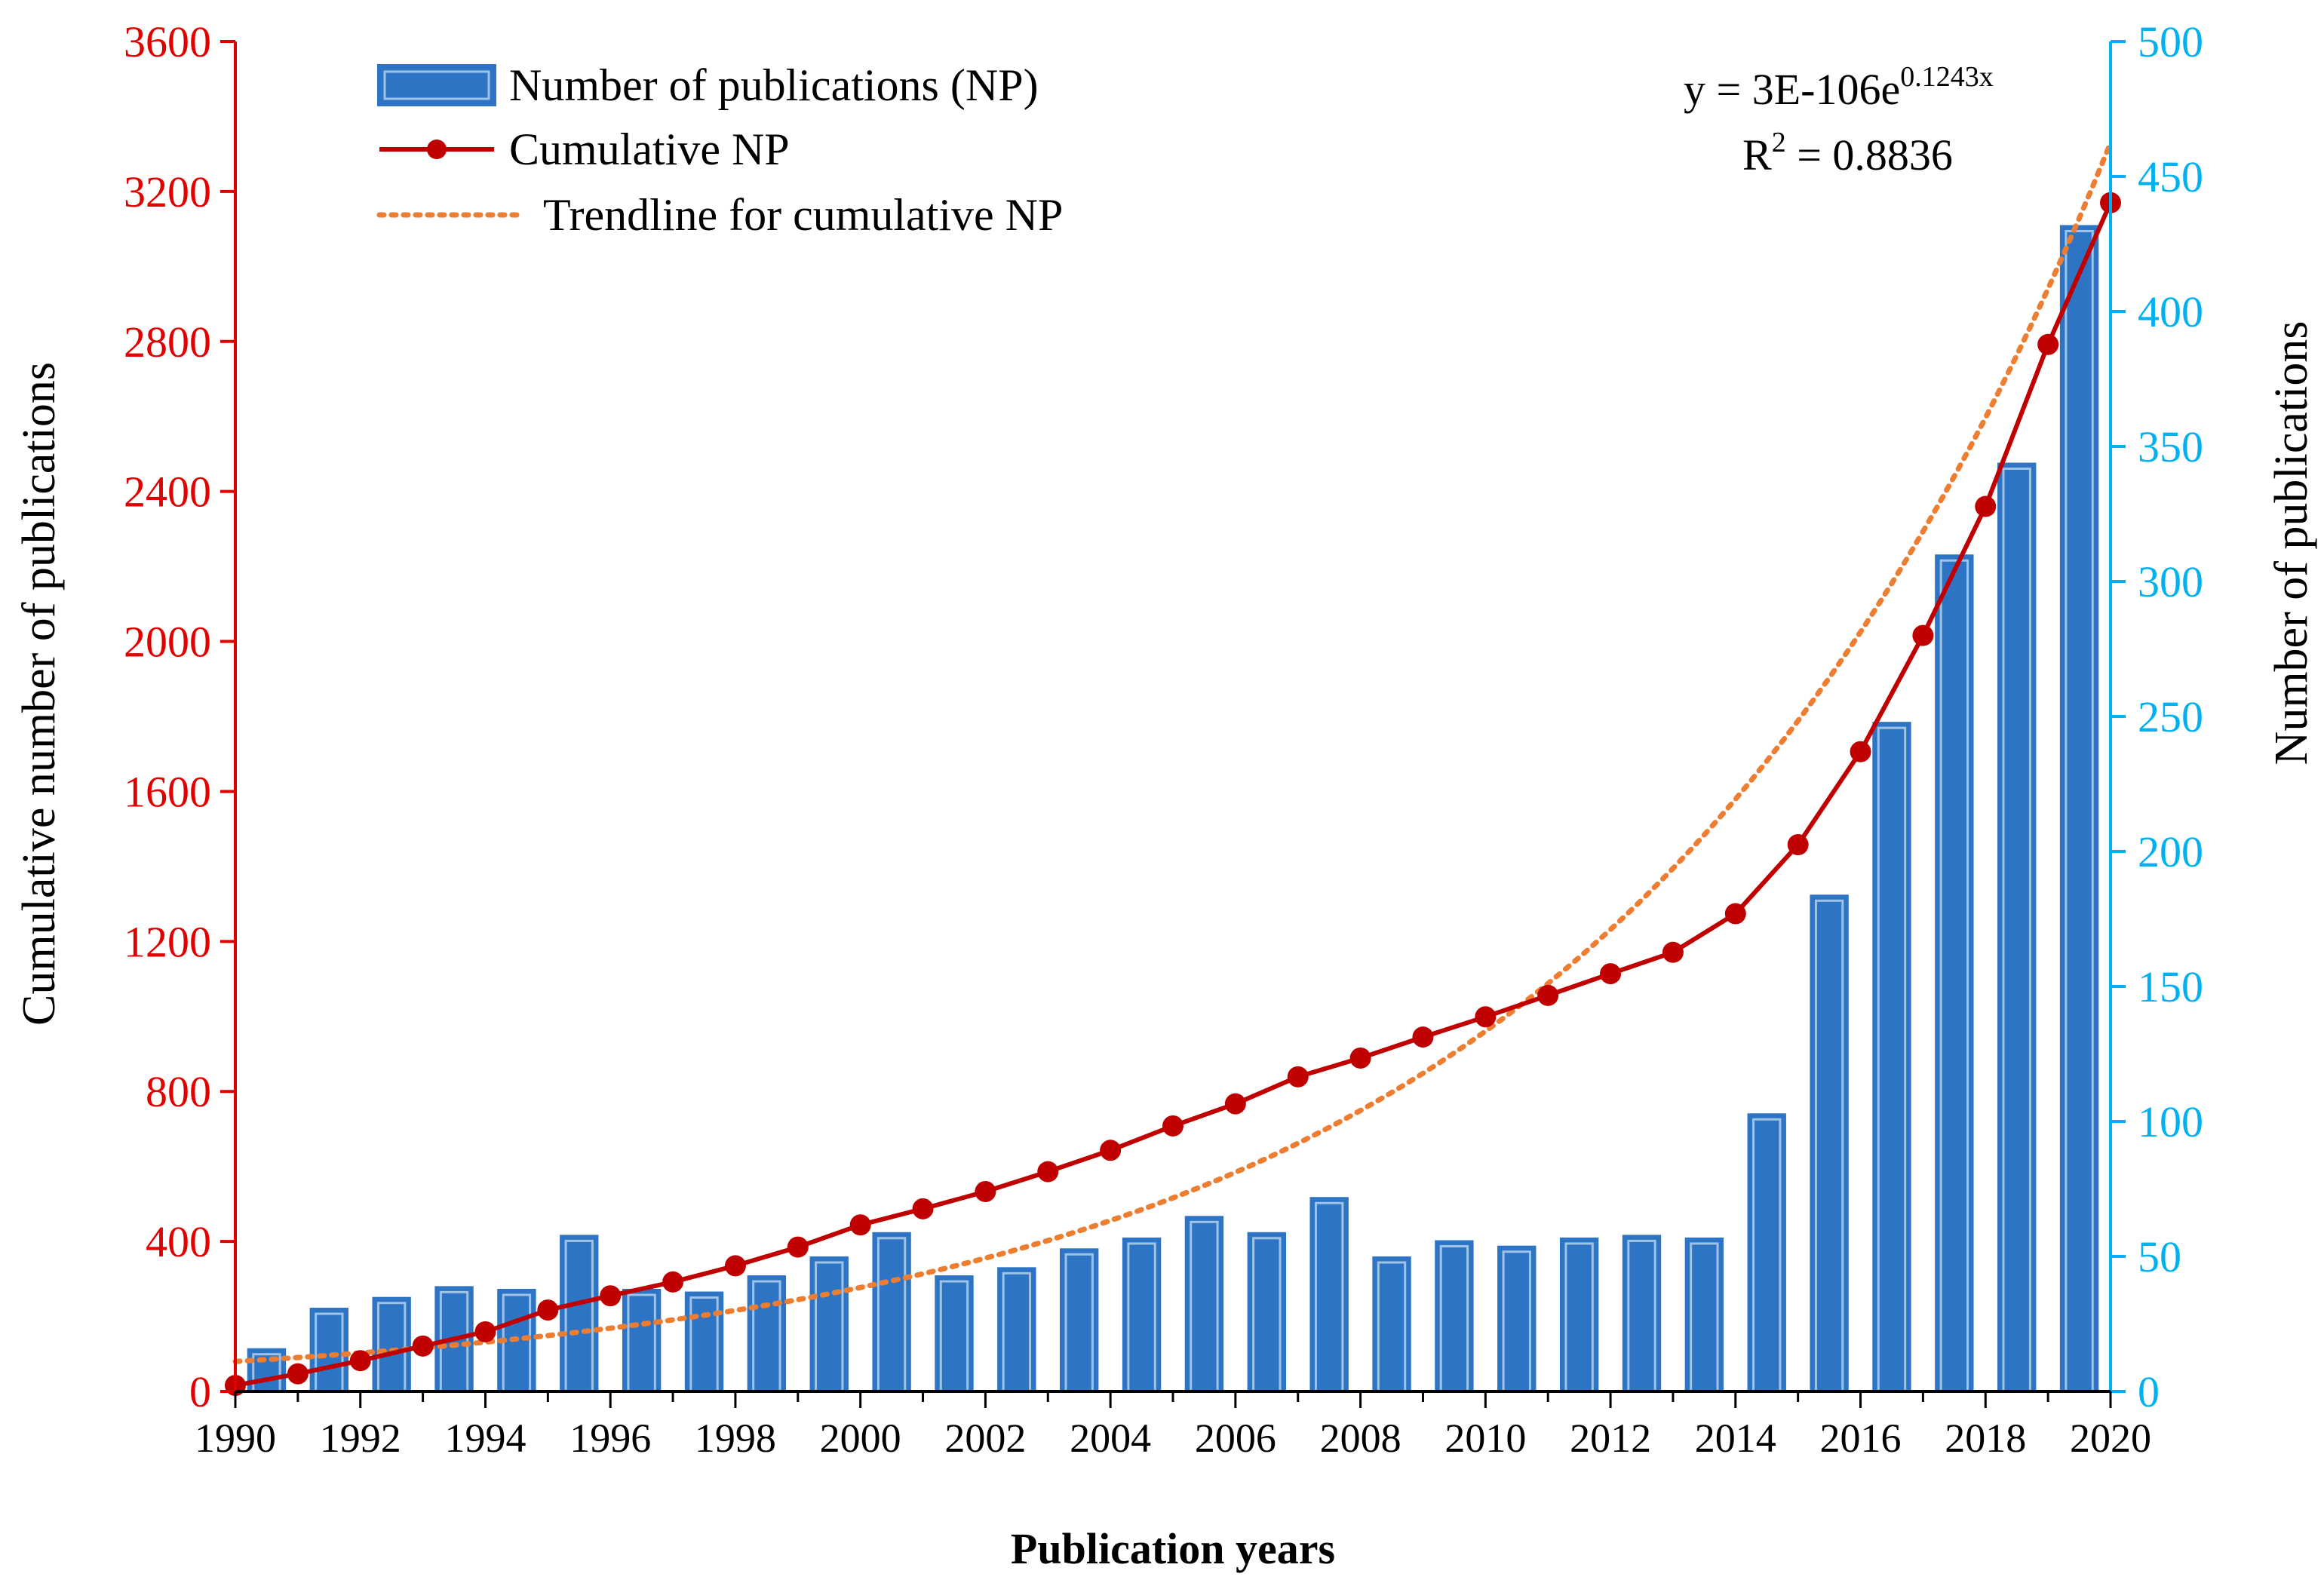 The width and height of the screenshot is (2324, 1586). I want to click on bar-1995, so click(579, 1314).